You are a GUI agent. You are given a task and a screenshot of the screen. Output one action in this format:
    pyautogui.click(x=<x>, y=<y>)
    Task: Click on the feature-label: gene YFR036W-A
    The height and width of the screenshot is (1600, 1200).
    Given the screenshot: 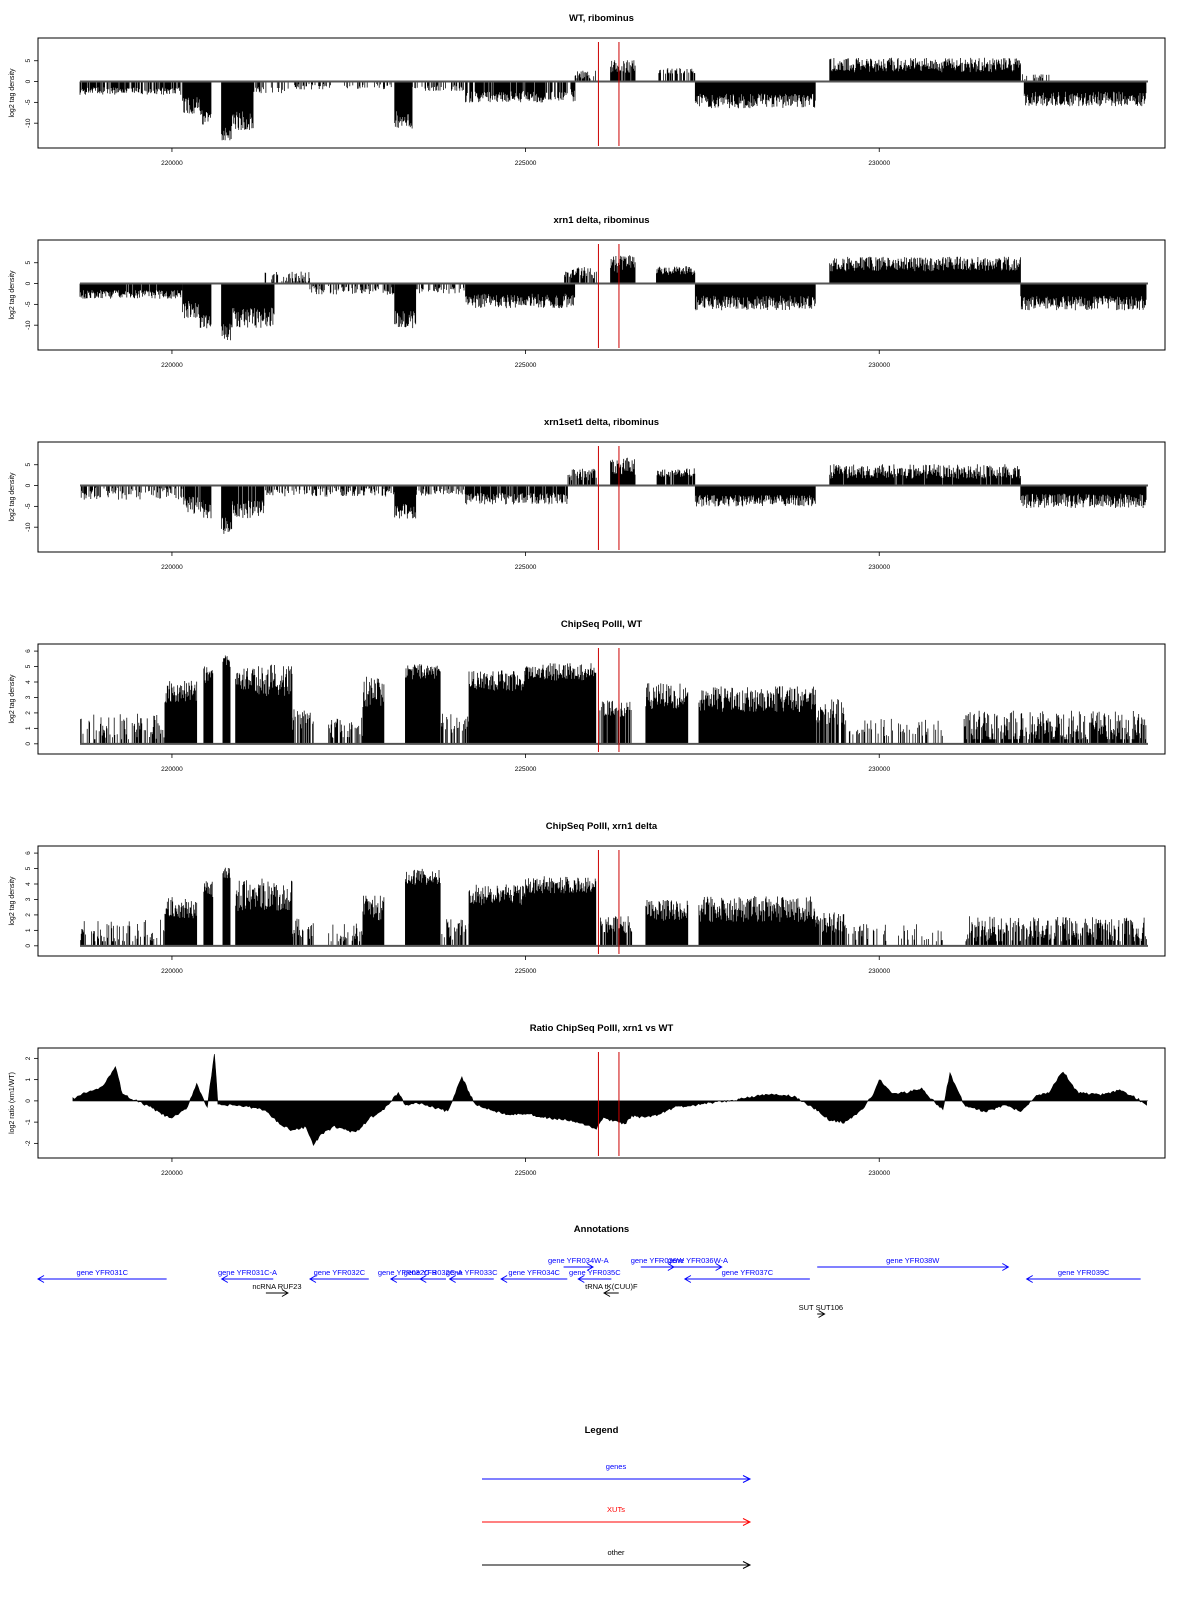 What is the action you would take?
    pyautogui.click(x=697, y=1260)
    